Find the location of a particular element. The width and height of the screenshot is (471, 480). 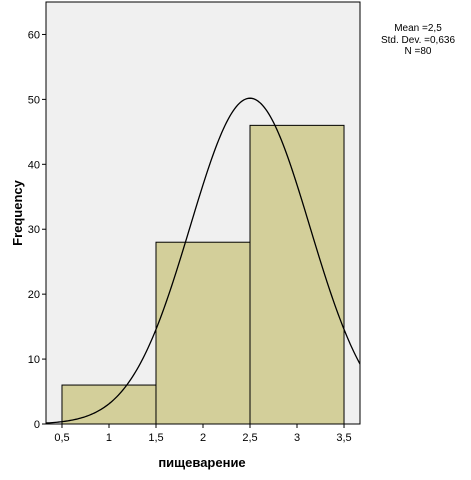

y-tick-label: 0 is located at coordinates (37, 425).